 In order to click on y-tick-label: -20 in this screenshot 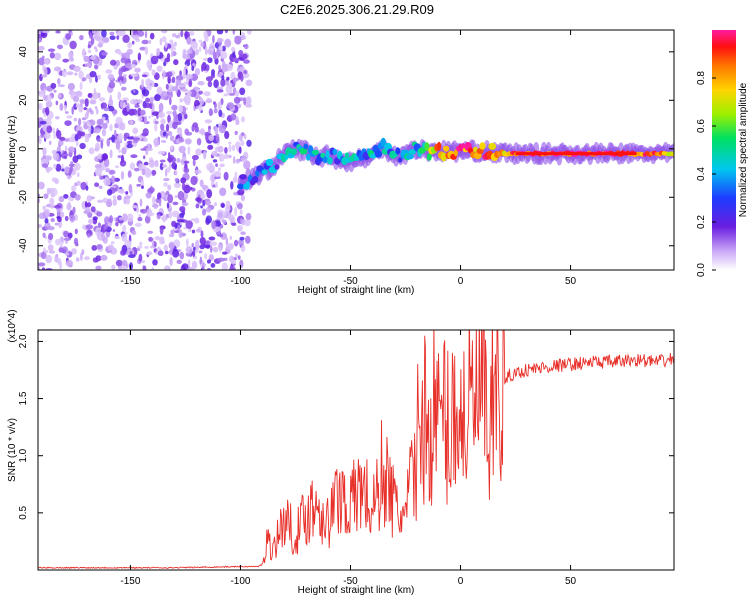, I will do `click(23, 197)`.